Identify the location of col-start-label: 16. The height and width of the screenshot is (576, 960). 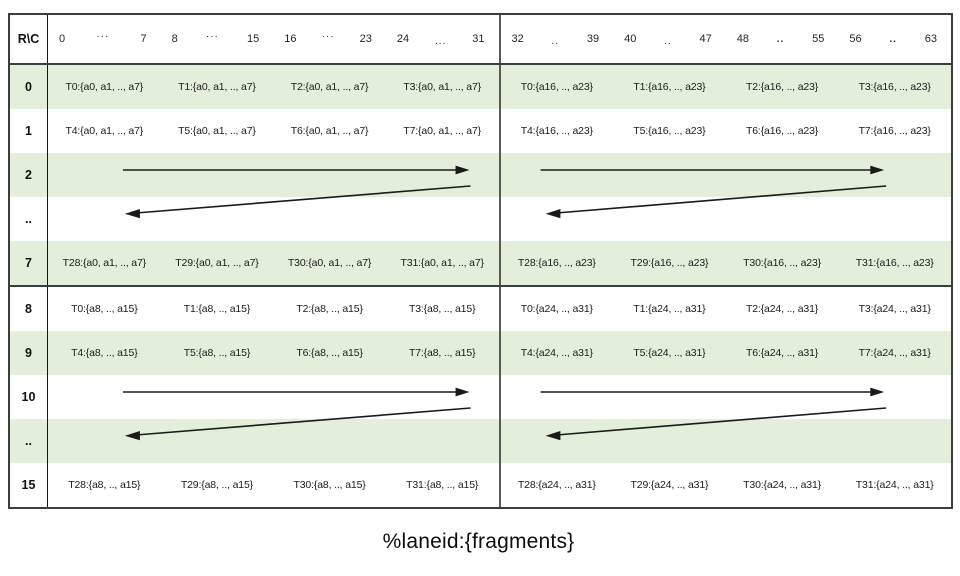
(290, 39).